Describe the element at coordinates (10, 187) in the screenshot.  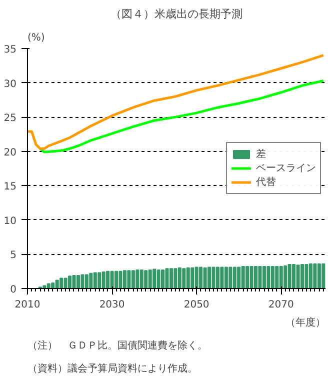
I see `y-tick-label: 15` at that location.